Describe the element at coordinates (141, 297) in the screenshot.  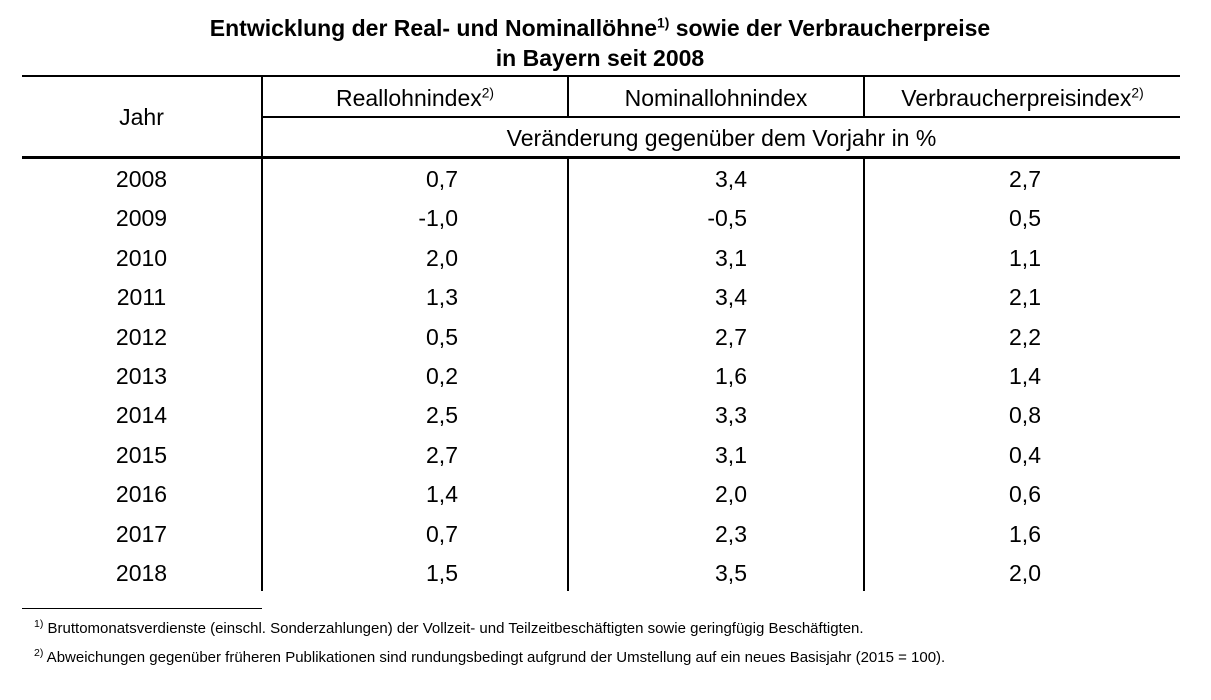
I see `cell-year: 2011` at that location.